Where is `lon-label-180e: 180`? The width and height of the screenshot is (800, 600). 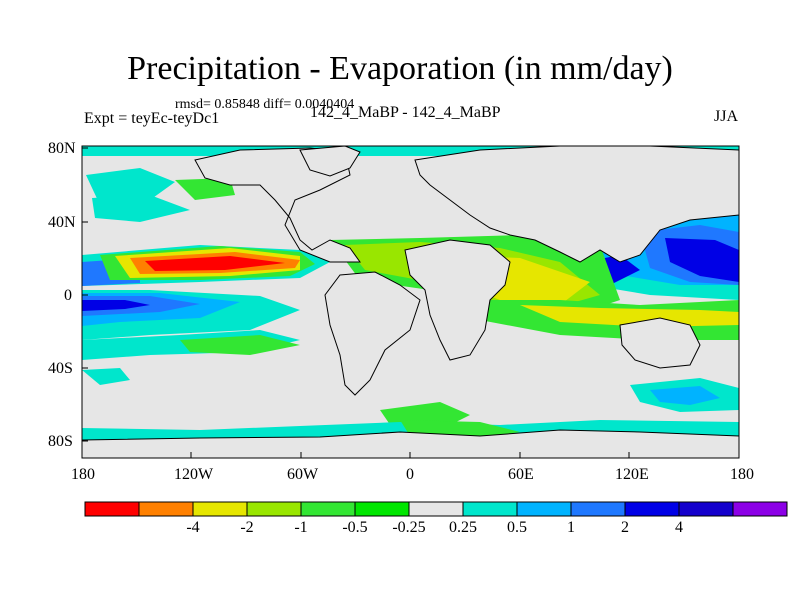
lon-label-180e: 180 is located at coordinates (742, 474).